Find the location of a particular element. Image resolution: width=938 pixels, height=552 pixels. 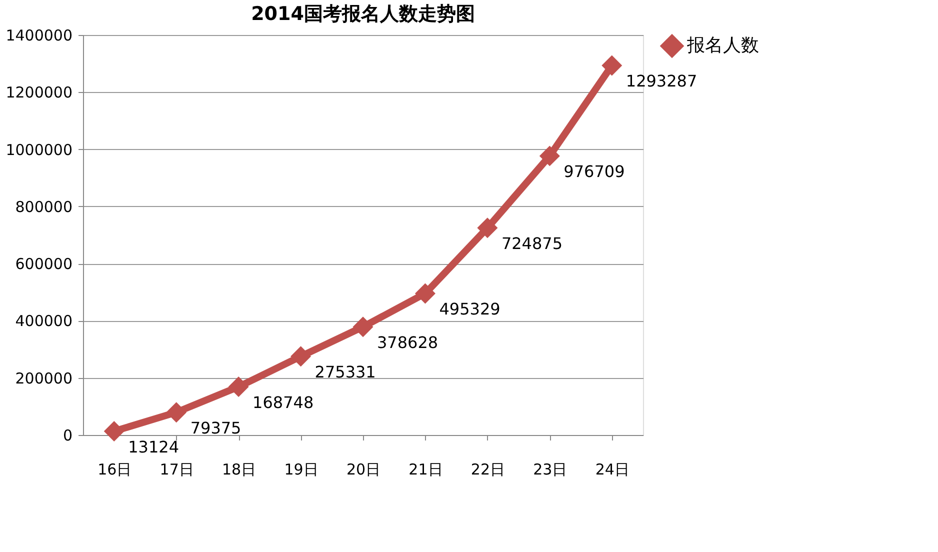

data-label: 495329 is located at coordinates (469, 308).